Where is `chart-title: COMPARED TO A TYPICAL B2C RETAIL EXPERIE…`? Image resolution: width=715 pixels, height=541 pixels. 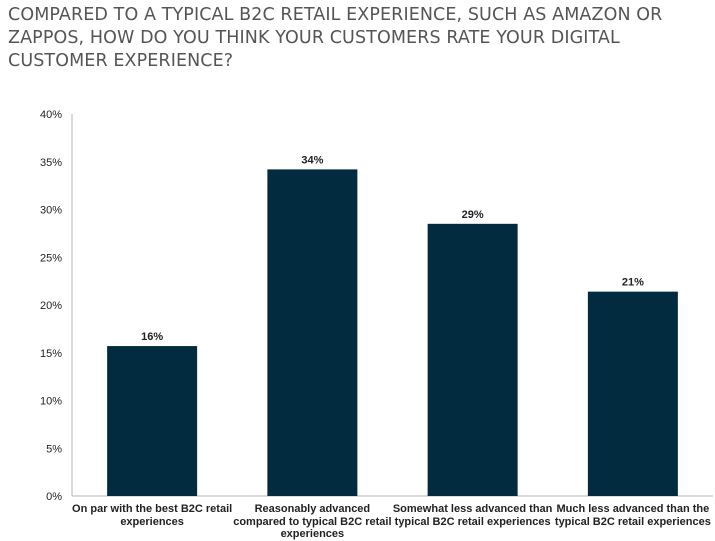
chart-title: COMPARED TO A TYPICAL B2C RETAIL EXPERIE… is located at coordinates (335, 38).